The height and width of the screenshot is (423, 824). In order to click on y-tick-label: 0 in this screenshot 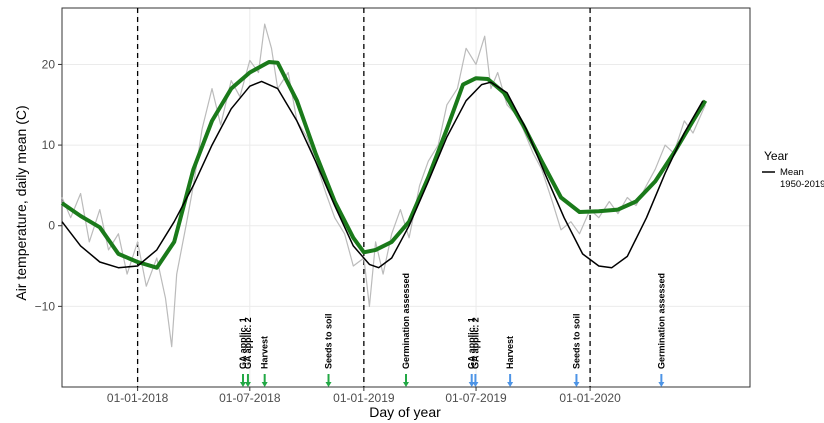, I will do `click(51, 226)`.